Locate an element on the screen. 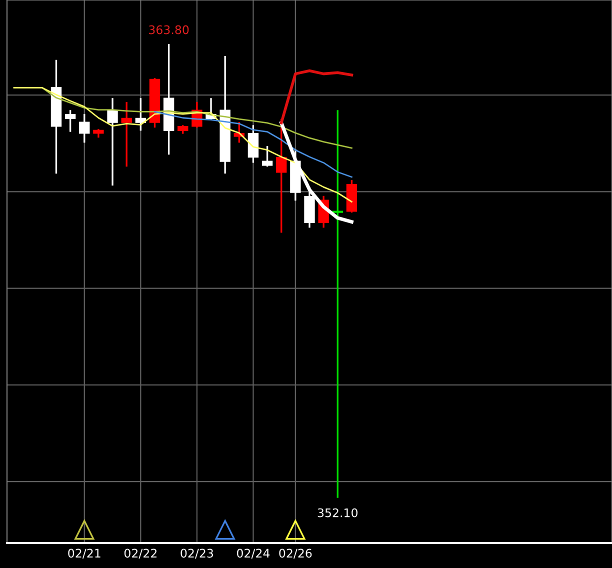 The width and height of the screenshot is (612, 568). x-tick-label: 02/23 is located at coordinates (197, 553).